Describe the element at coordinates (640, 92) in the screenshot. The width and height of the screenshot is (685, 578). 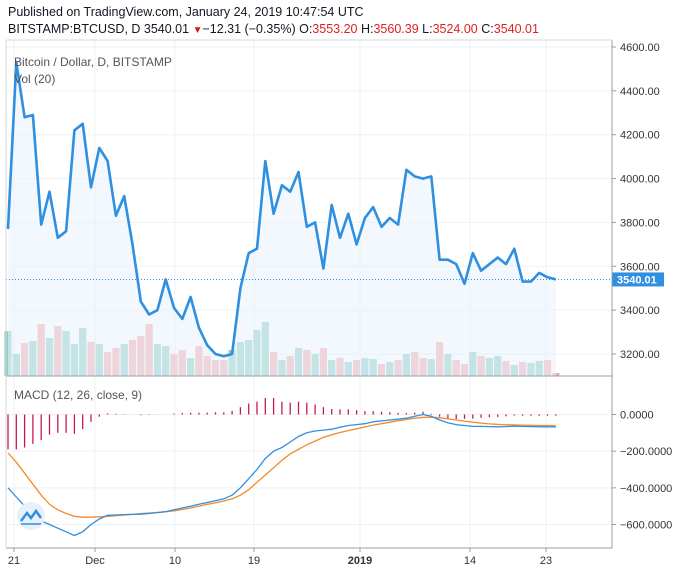
I see `price-tick-label: 4400.00` at that location.